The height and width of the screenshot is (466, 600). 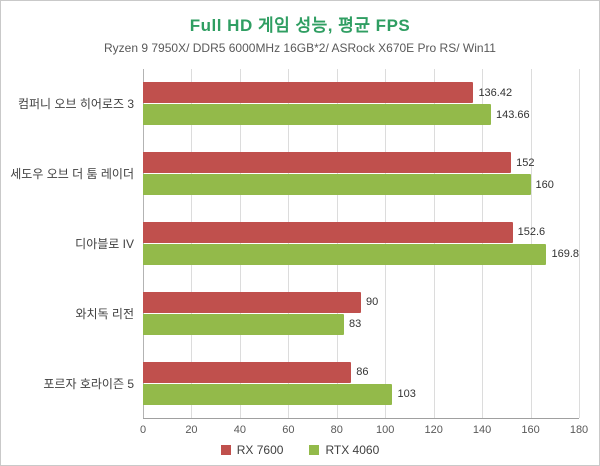 I want to click on value-label: 152, so click(x=525, y=162).